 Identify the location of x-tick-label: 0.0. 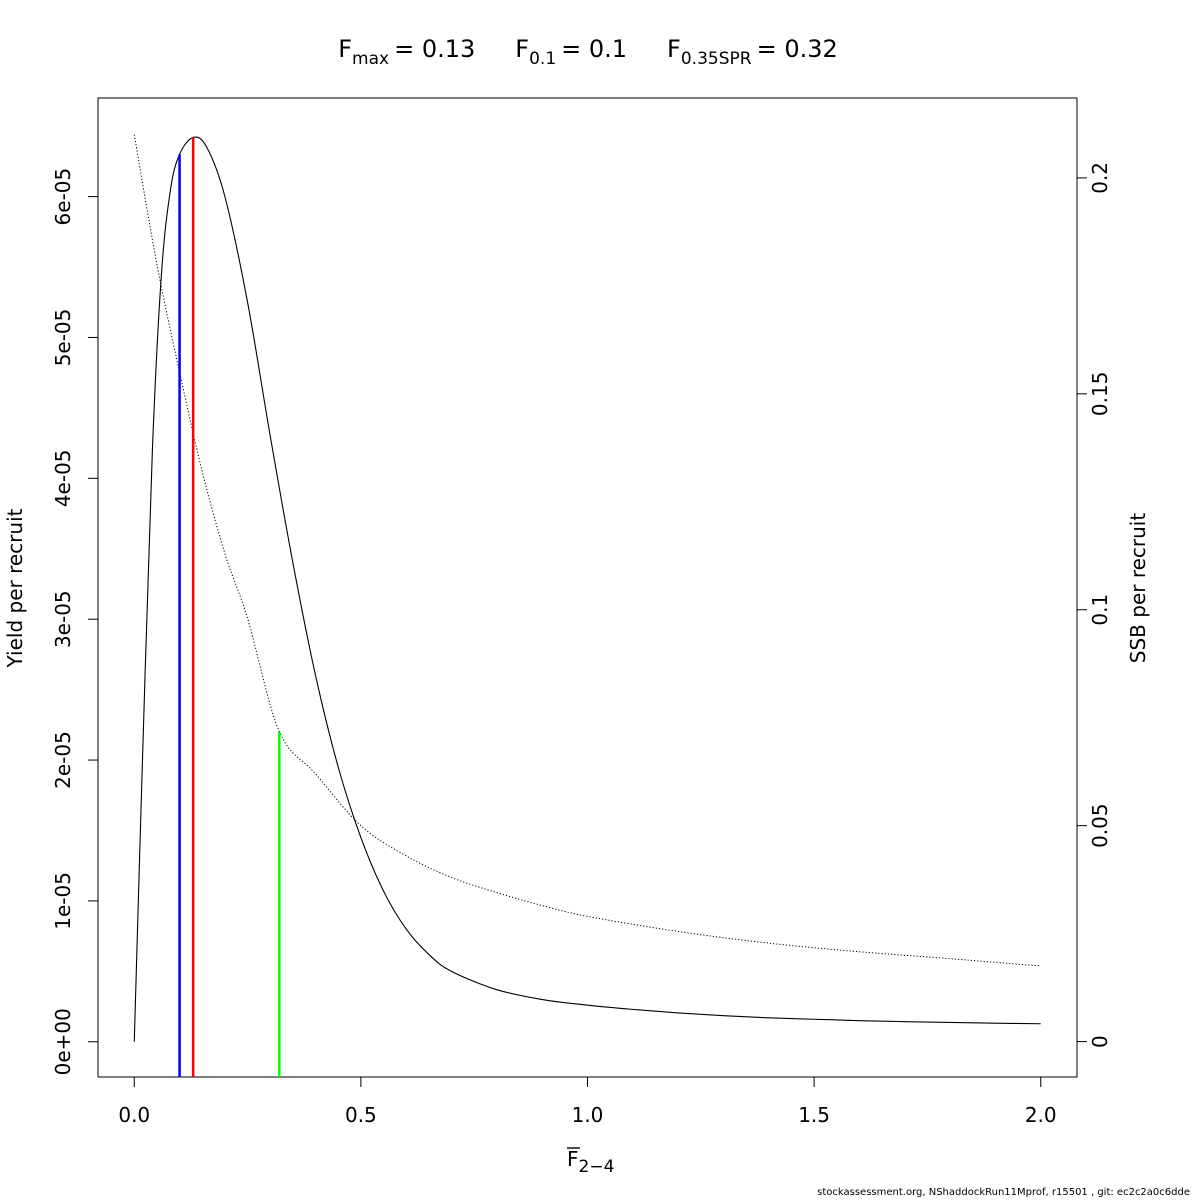
(134, 1115).